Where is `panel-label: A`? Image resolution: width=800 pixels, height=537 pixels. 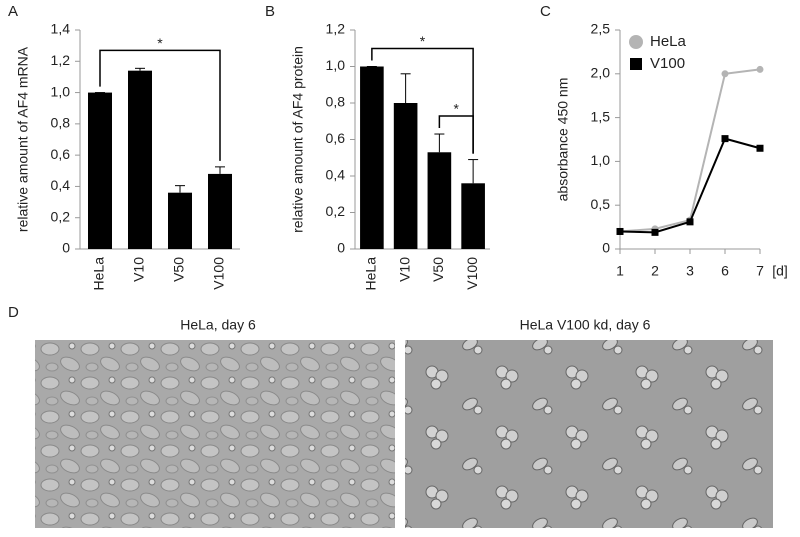
panel-label: A is located at coordinates (13, 11).